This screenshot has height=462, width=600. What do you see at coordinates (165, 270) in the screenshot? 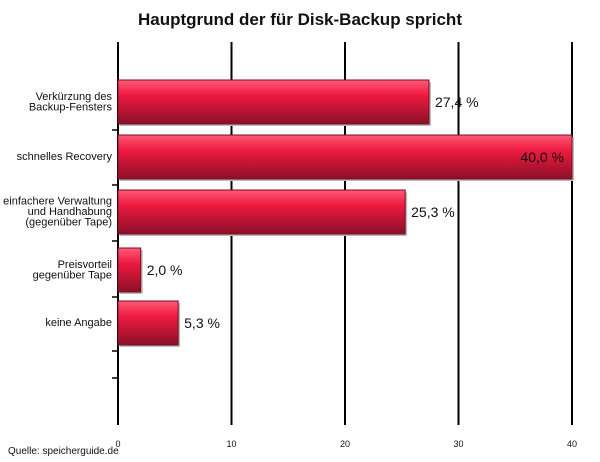
I see `value-label: 2,0 %` at bounding box center [165, 270].